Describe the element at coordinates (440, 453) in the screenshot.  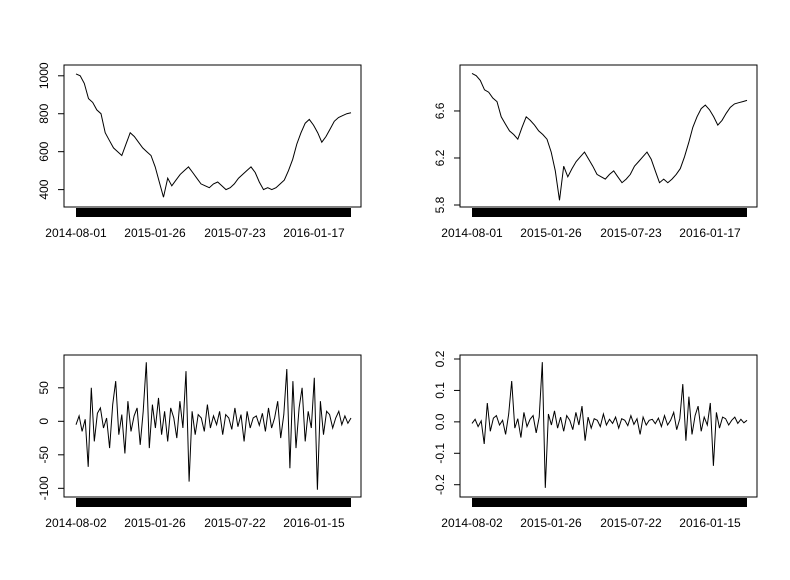
I see `y-tick-label: -0.1` at that location.